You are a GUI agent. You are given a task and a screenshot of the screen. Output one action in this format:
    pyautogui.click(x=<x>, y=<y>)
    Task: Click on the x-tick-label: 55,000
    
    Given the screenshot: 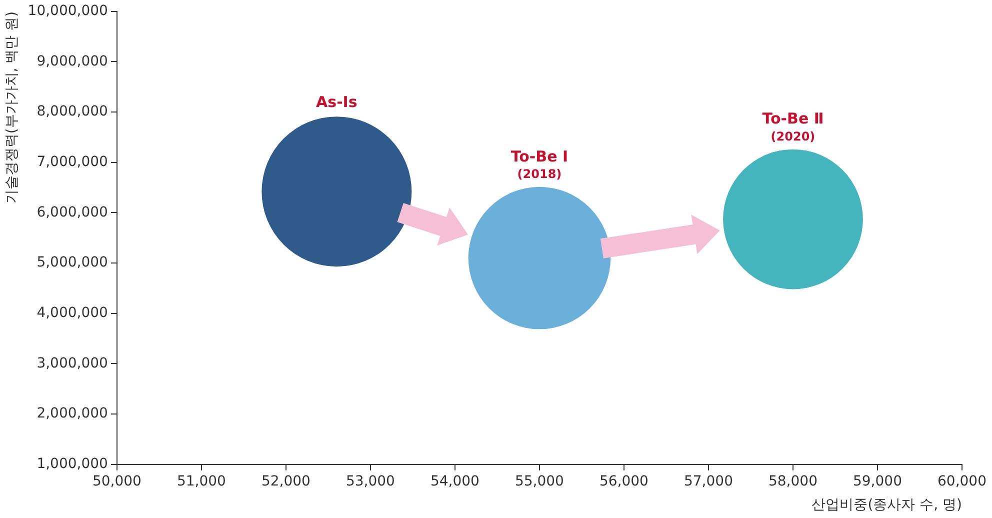 What is the action you would take?
    pyautogui.click(x=539, y=481)
    